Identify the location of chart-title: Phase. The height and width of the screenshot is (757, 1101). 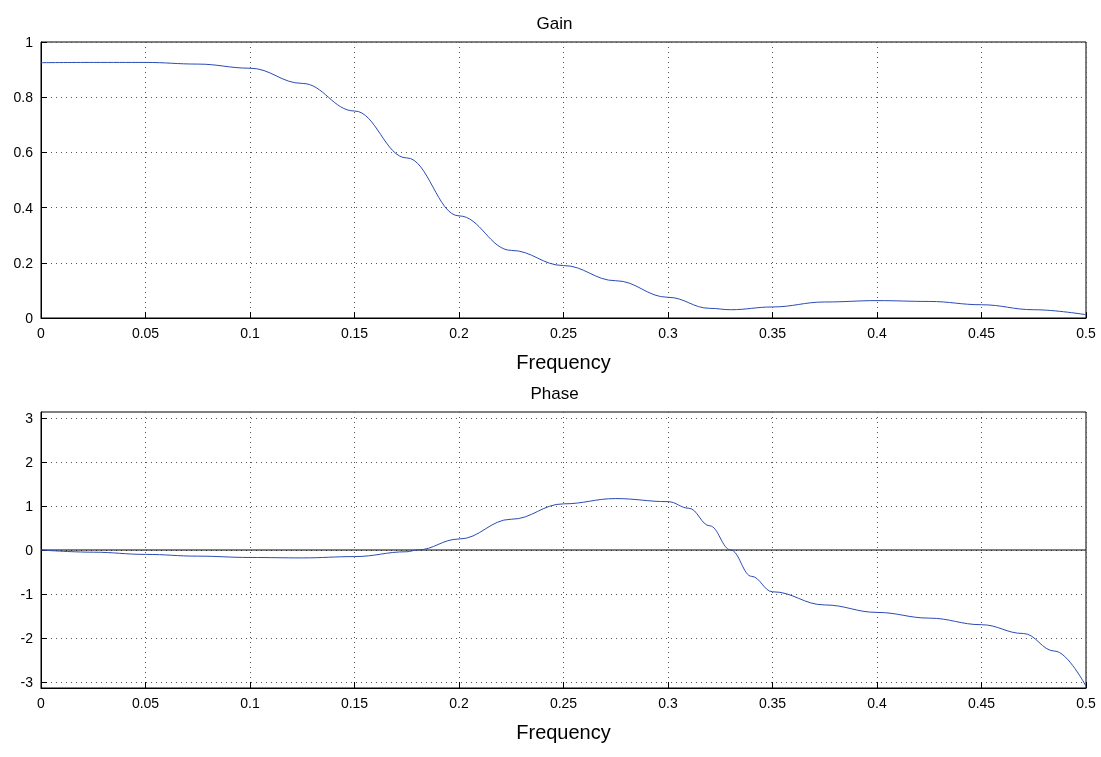
(554, 393).